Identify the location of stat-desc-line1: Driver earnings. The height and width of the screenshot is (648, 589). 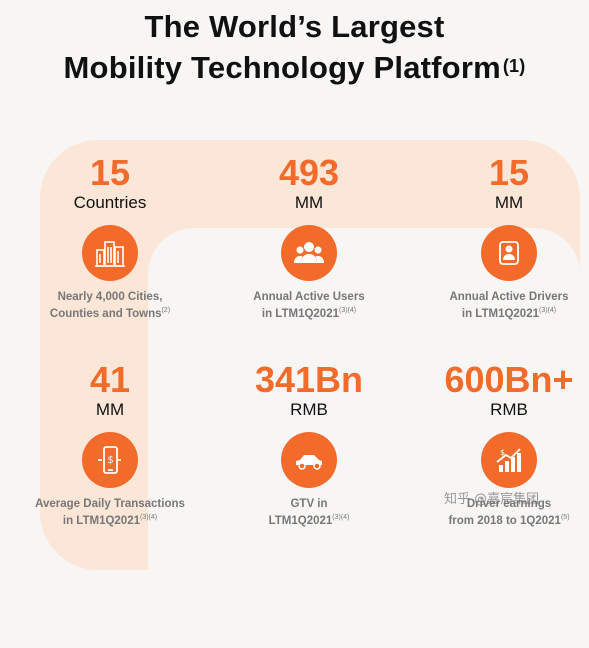
(509, 504).